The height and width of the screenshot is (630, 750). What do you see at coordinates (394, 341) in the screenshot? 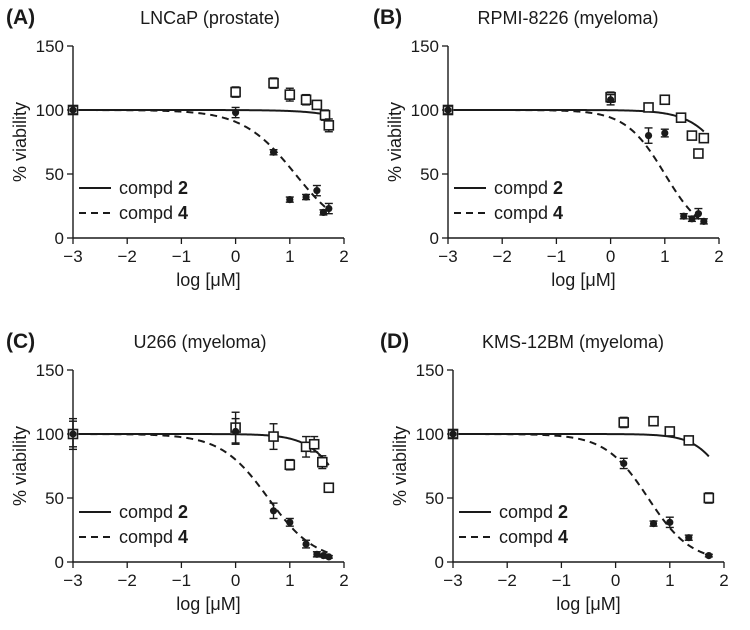
I see `panel-label: (D)` at bounding box center [394, 341].